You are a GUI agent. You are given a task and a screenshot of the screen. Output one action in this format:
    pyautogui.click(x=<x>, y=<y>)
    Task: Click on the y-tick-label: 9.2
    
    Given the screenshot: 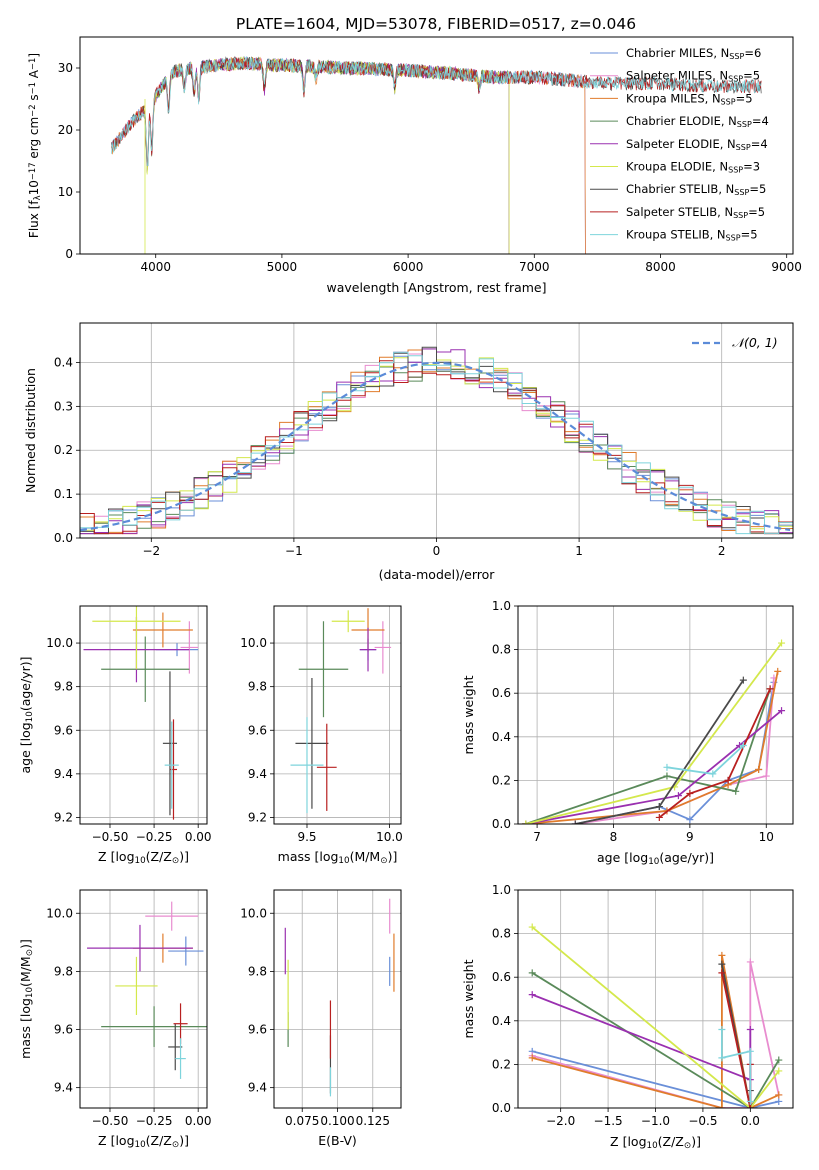 What is the action you would take?
    pyautogui.click(x=257, y=817)
    